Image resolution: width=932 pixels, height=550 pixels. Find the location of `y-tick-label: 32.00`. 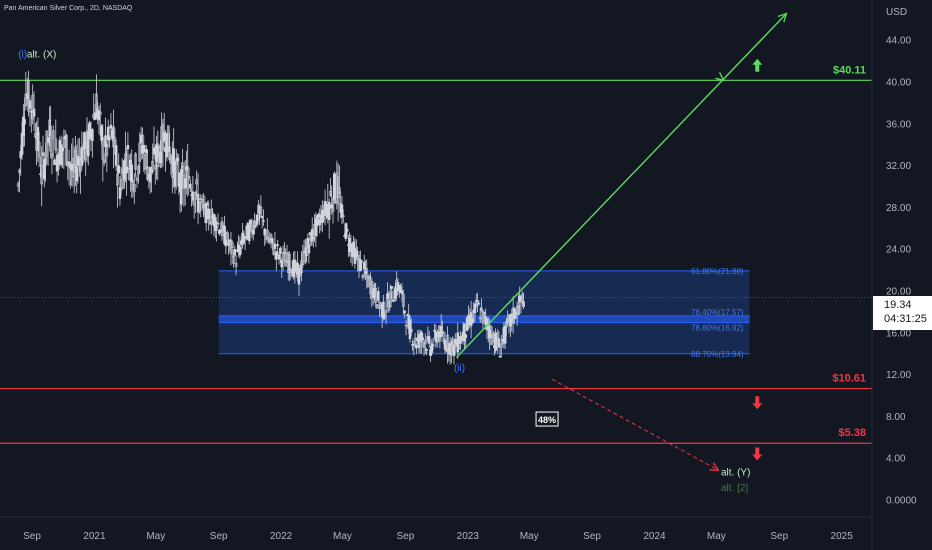

y-tick-label: 32.00 is located at coordinates (898, 166).